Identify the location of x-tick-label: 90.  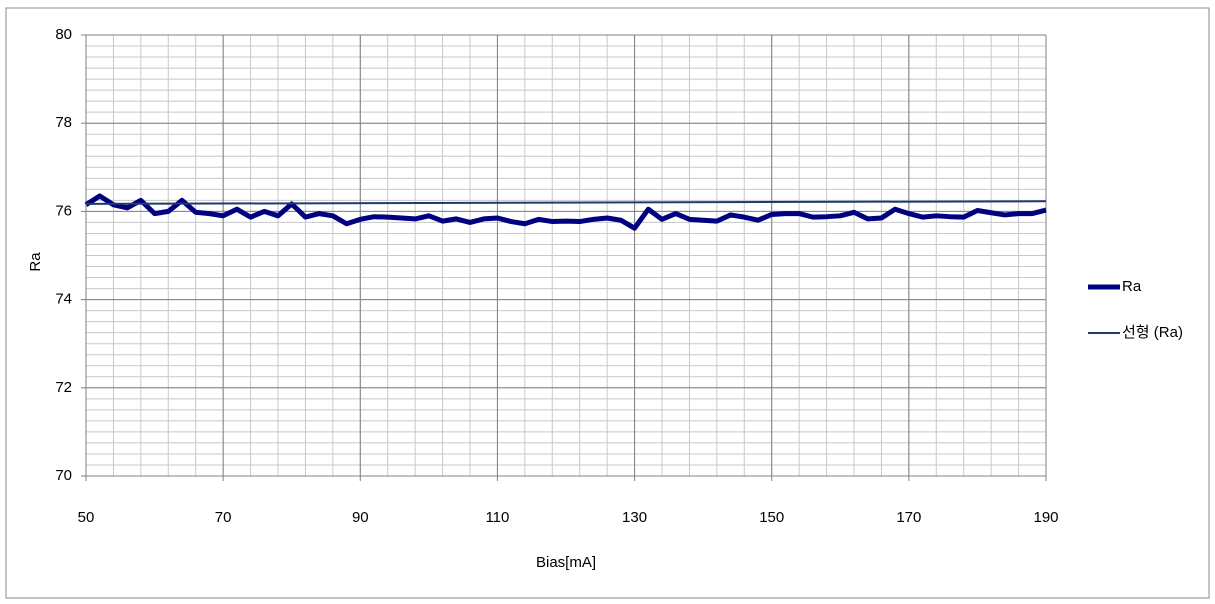
(360, 517).